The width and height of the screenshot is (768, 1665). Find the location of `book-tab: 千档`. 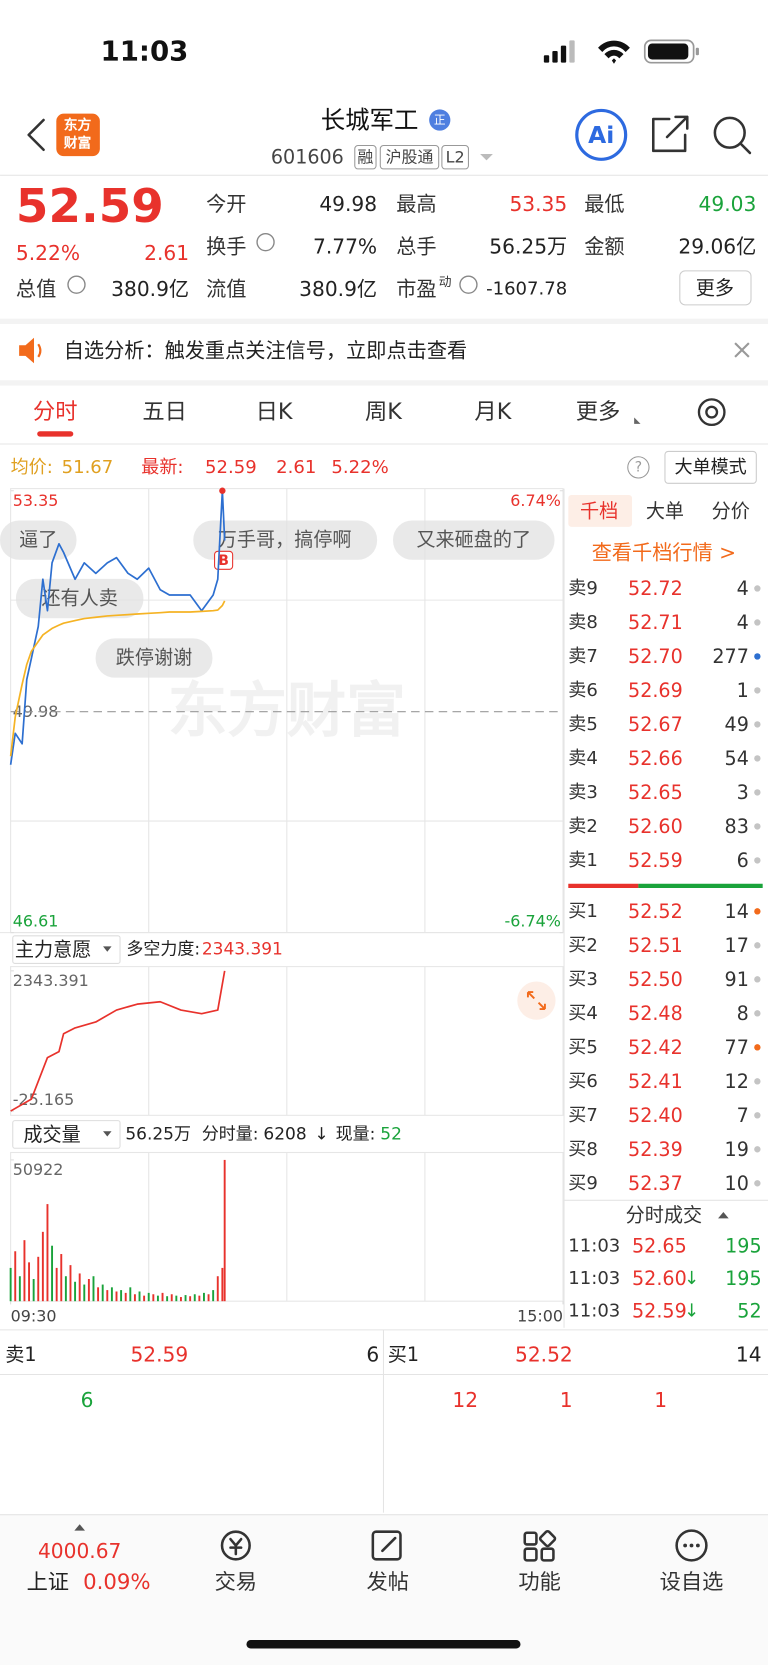

book-tab: 千档 is located at coordinates (599, 510).